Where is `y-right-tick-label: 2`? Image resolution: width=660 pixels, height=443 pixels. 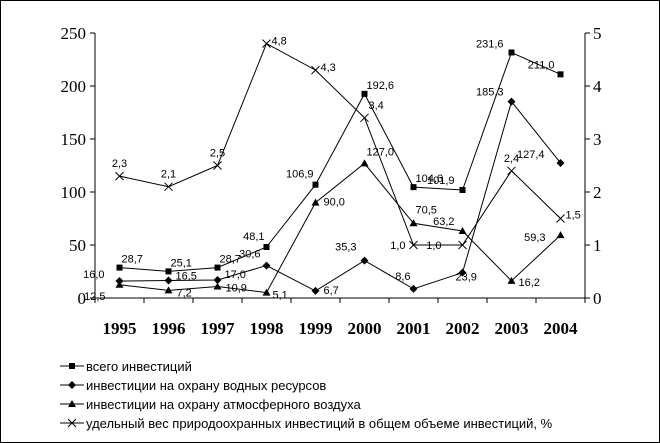 y-right-tick-label: 2 is located at coordinates (597, 192).